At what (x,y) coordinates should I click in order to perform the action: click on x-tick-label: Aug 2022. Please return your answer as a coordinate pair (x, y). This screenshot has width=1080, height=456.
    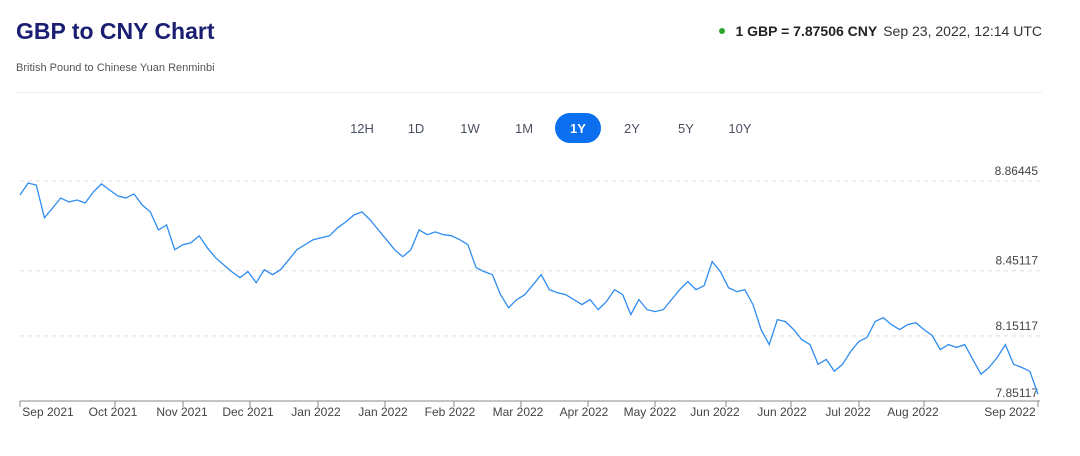
    Looking at the image, I should click on (913, 412).